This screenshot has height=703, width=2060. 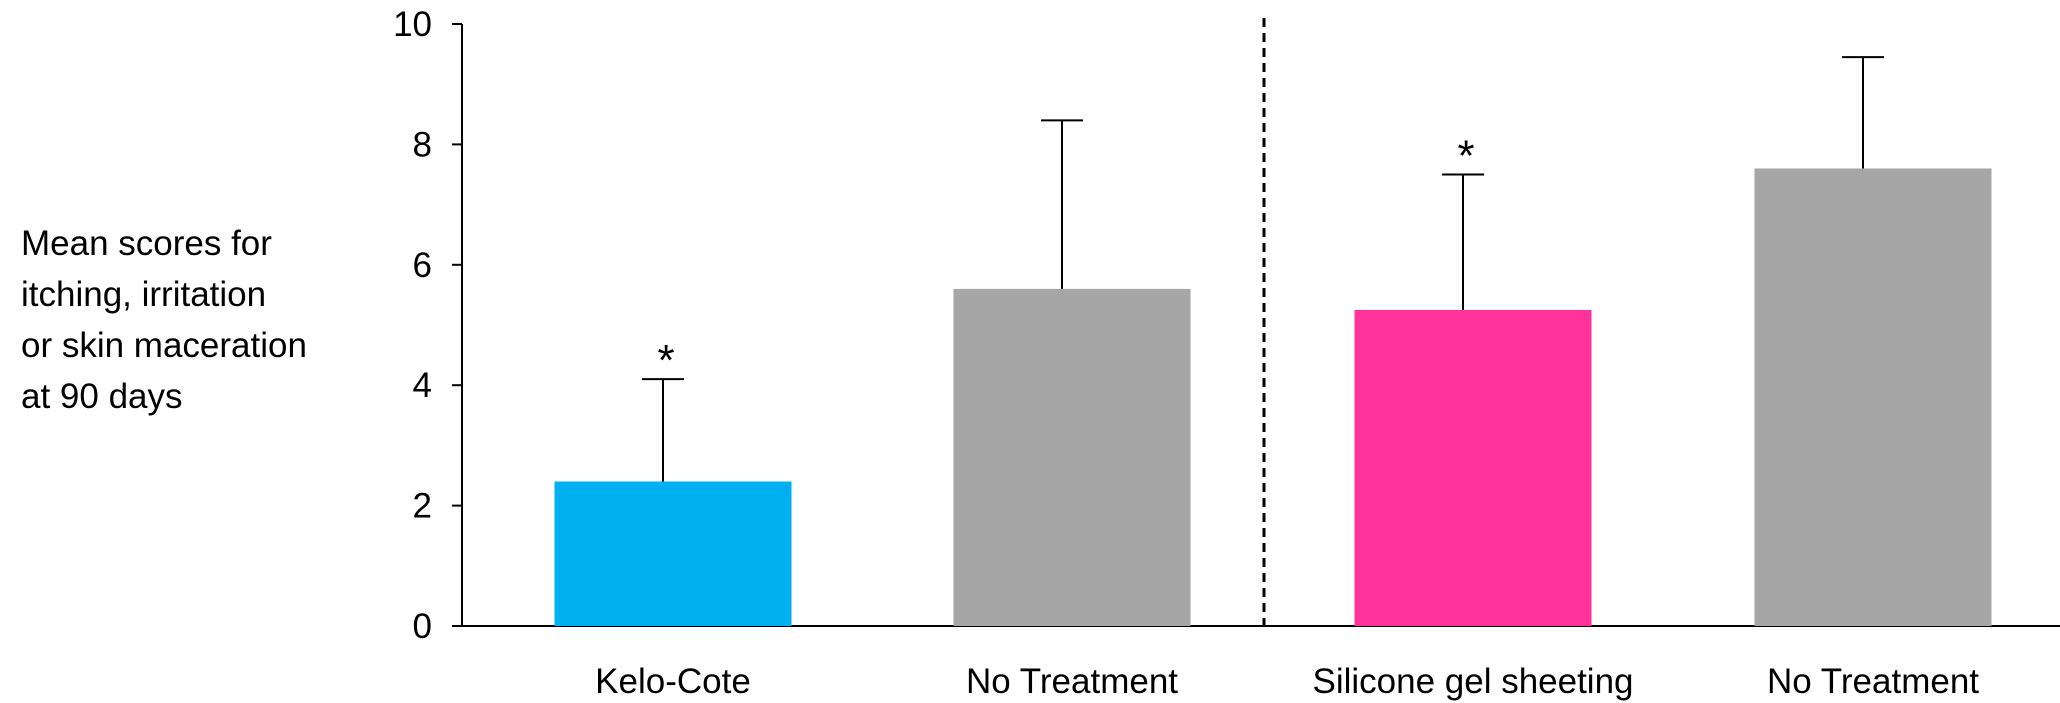 I want to click on y-tick-label: 8, so click(x=422, y=144).